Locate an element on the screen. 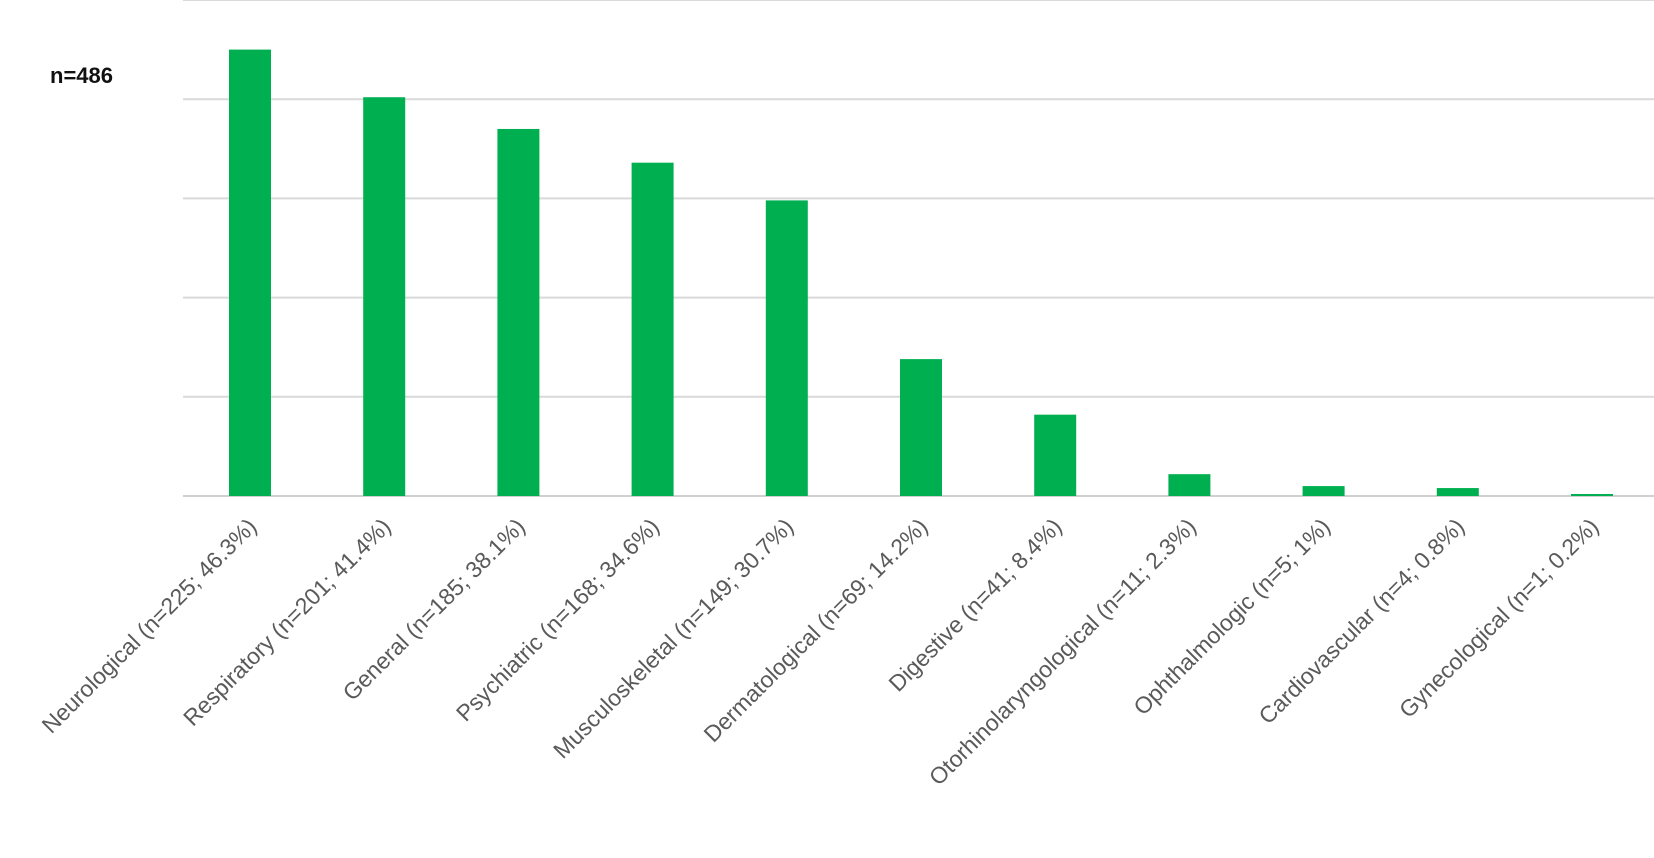 This screenshot has height=858, width=1654. sample-size-annotation: n=486 is located at coordinates (81, 75).